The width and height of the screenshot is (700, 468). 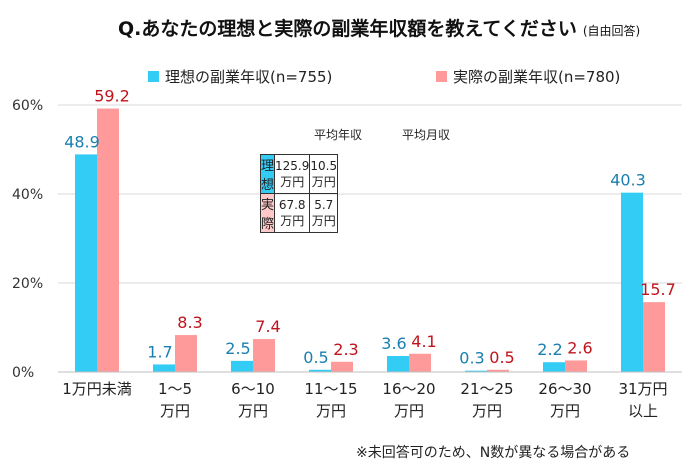 What do you see at coordinates (423, 341) in the screenshot?
I see `data-label-actual: 4.1` at bounding box center [423, 341].